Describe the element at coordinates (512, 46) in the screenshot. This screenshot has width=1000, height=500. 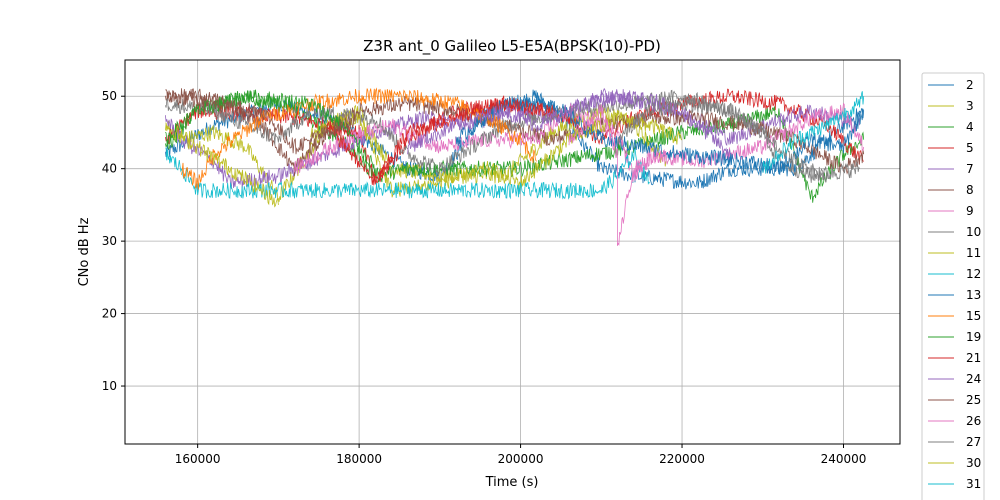
I see `chart-title: Z3R ant_0 Galileo L5-E5A(BPSK(10)-PD)` at that location.